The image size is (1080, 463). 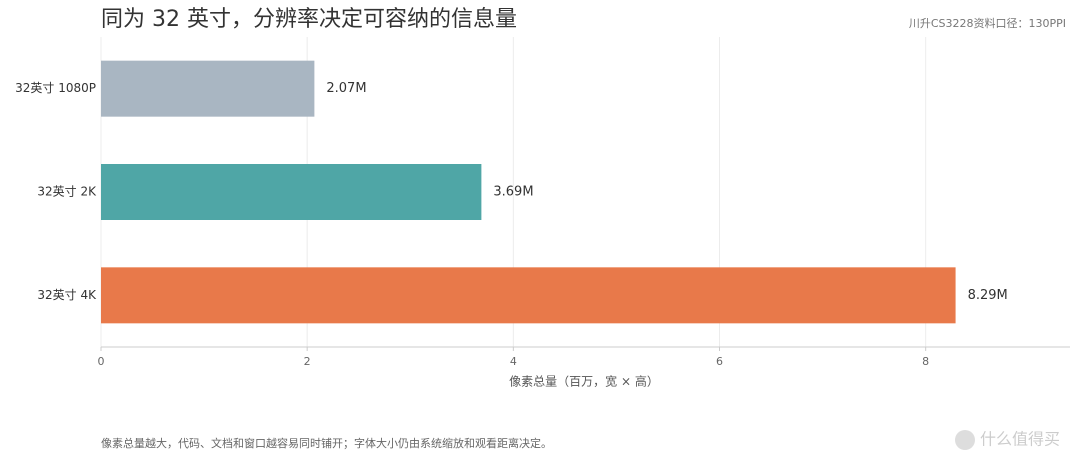 I want to click on chart-subtitle: 川升CS3228资料口径：130PPI, so click(x=987, y=23).